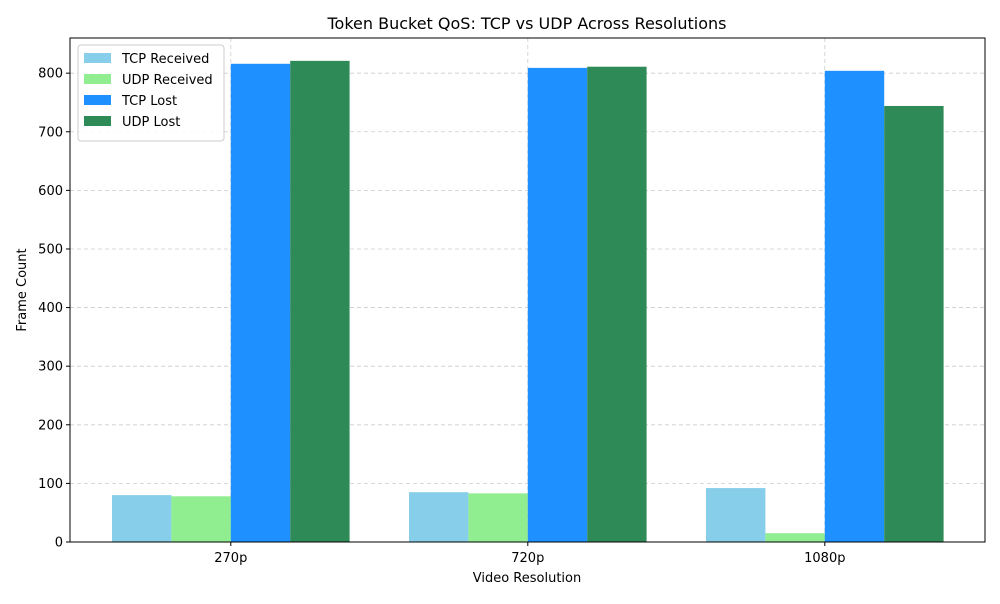 Image resolution: width=1000 pixels, height=604 pixels. I want to click on y-tick-label: 300, so click(50, 367).